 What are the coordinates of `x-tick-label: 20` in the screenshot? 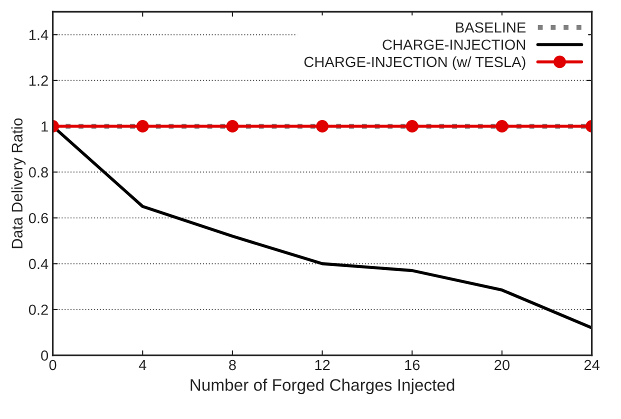 It's located at (502, 365).